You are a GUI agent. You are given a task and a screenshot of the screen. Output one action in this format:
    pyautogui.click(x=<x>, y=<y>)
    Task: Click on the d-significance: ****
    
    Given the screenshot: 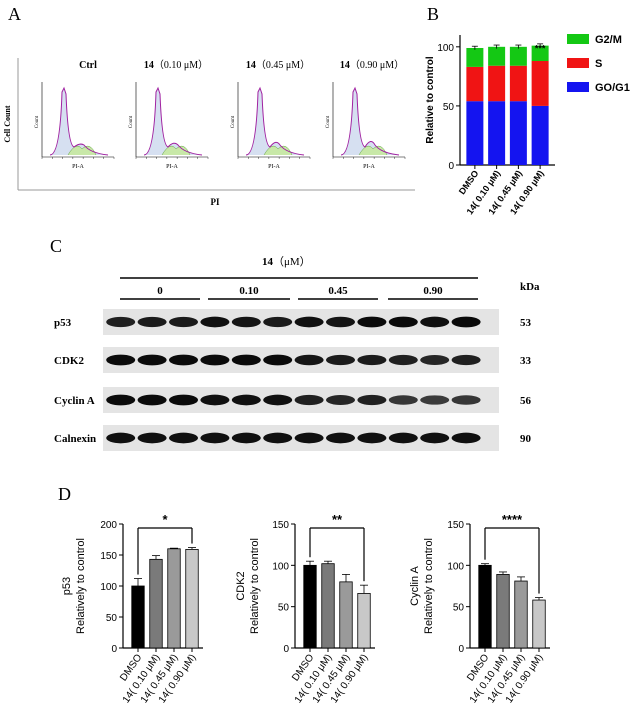 What is the action you would take?
    pyautogui.click(x=512, y=519)
    